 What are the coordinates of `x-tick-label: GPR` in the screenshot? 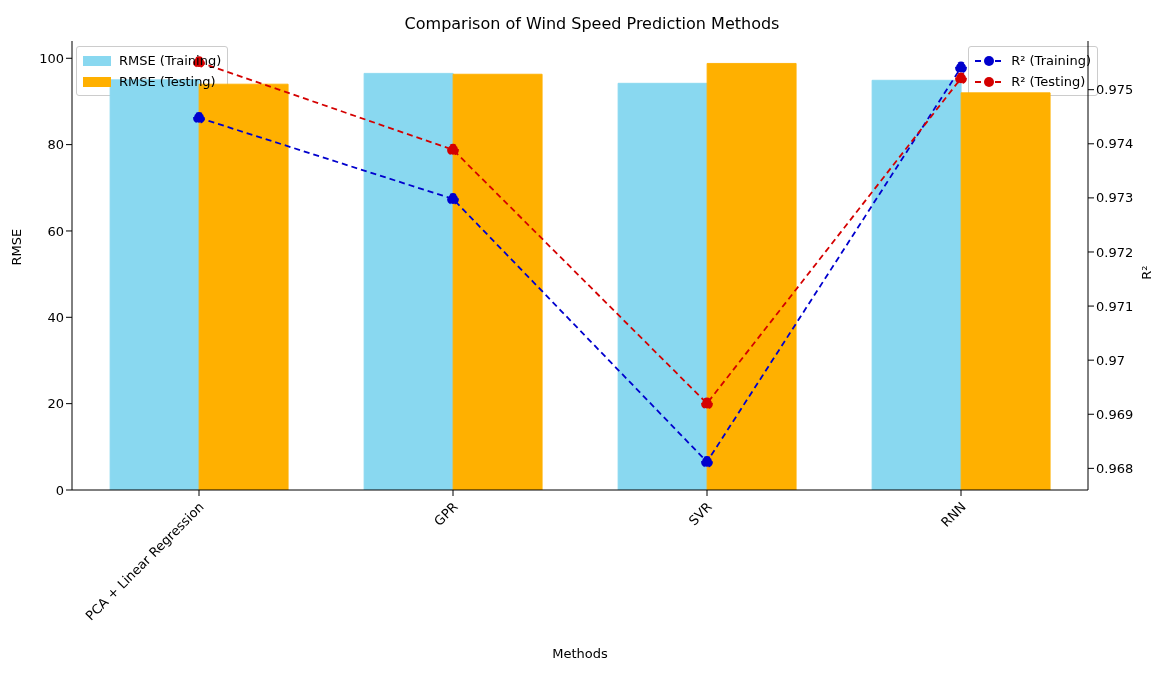 It's located at (446, 514).